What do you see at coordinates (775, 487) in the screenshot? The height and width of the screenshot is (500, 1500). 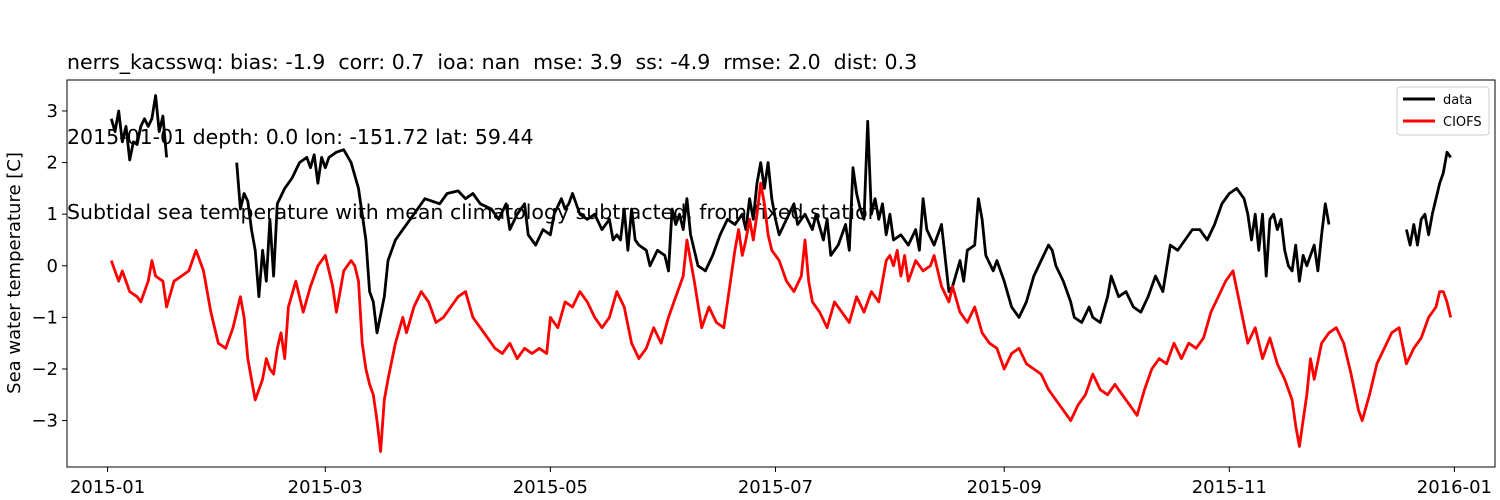 I see `x-tick-label: 2015-07` at bounding box center [775, 487].